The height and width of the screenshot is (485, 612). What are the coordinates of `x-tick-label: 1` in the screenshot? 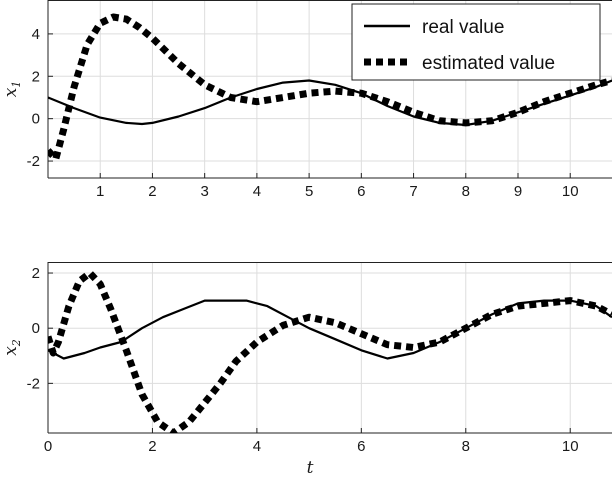 It's located at (100, 191).